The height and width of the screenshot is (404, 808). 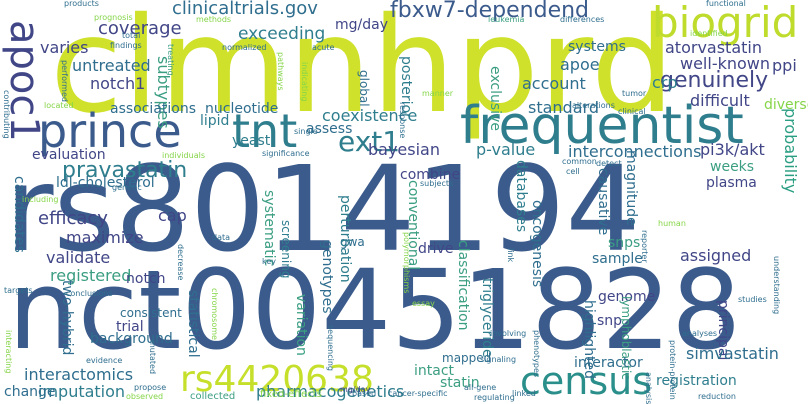 What do you see at coordinates (631, 188) in the screenshot?
I see `cloud-word: magnitude` at bounding box center [631, 188].